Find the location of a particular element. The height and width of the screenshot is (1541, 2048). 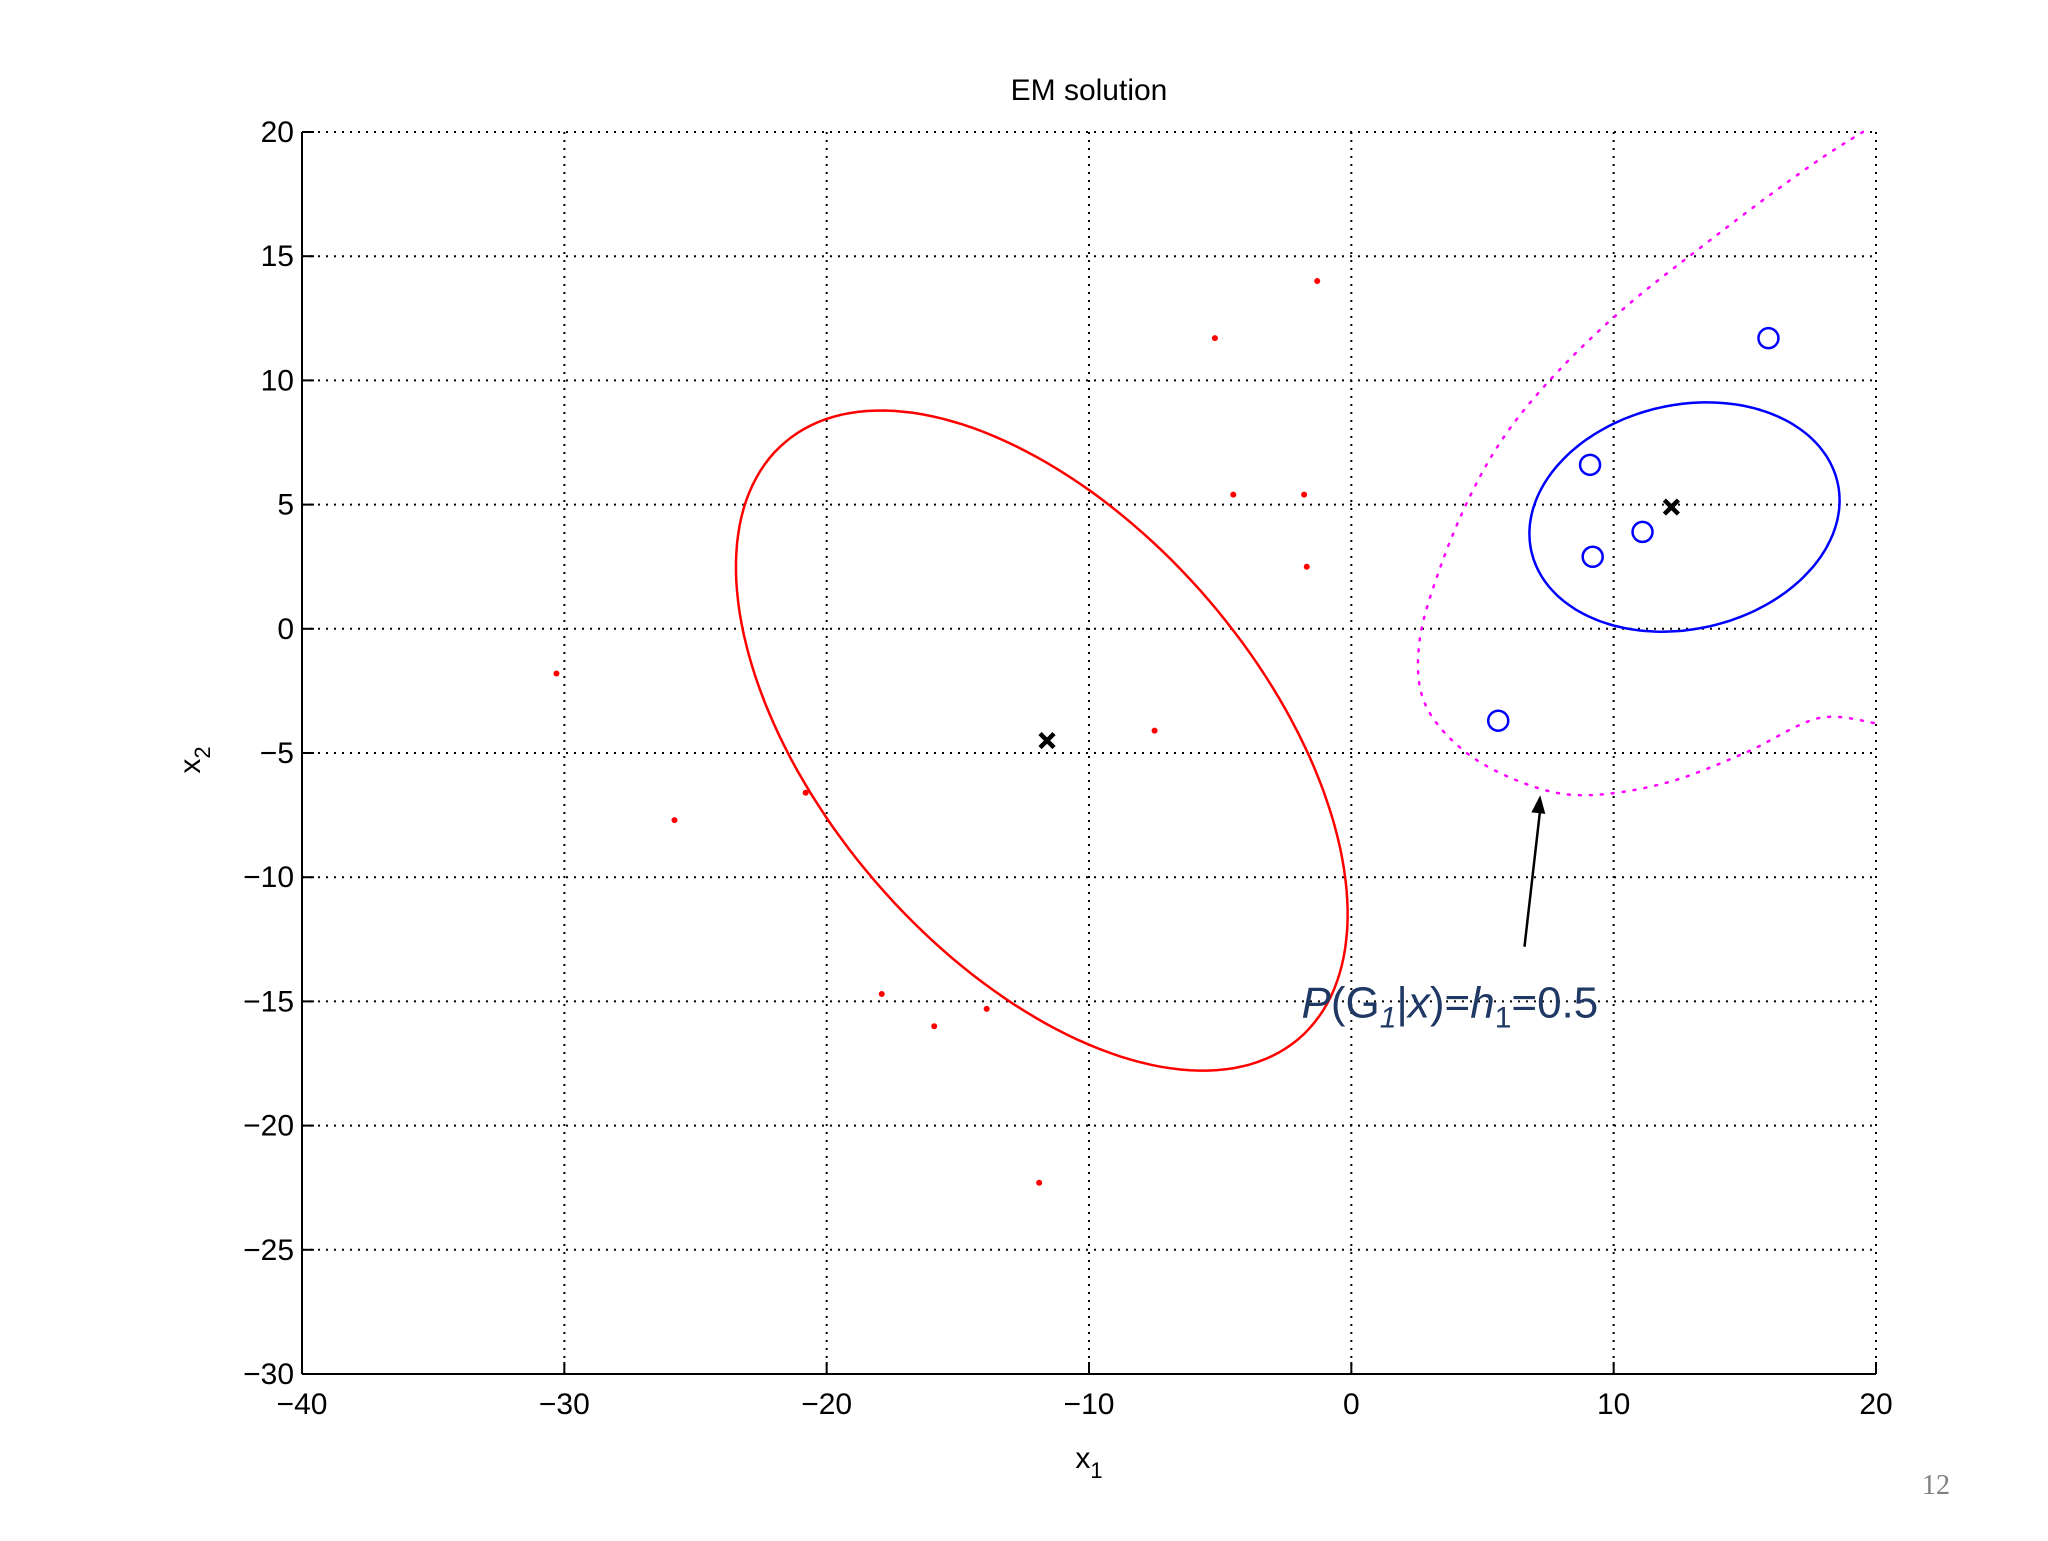

y-tick-label: −30 is located at coordinates (268, 1374).